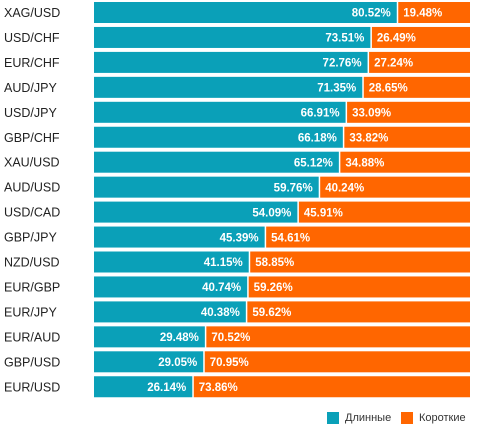  I want to click on data-label-long: 29.48%, so click(179, 338).